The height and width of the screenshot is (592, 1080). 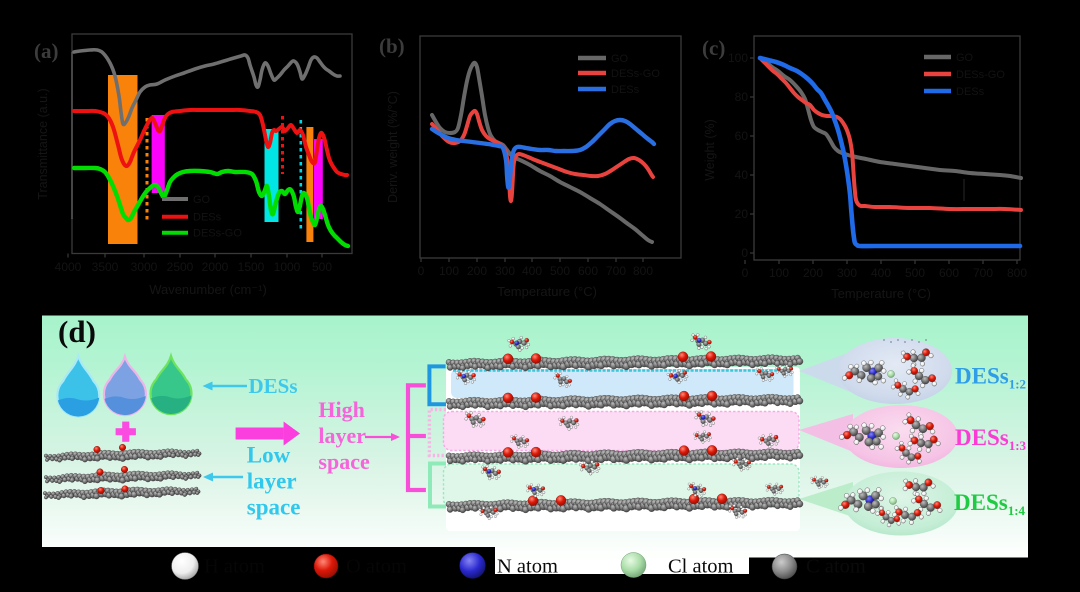 I want to click on svg-text: Weight (%), so click(x=710, y=150).